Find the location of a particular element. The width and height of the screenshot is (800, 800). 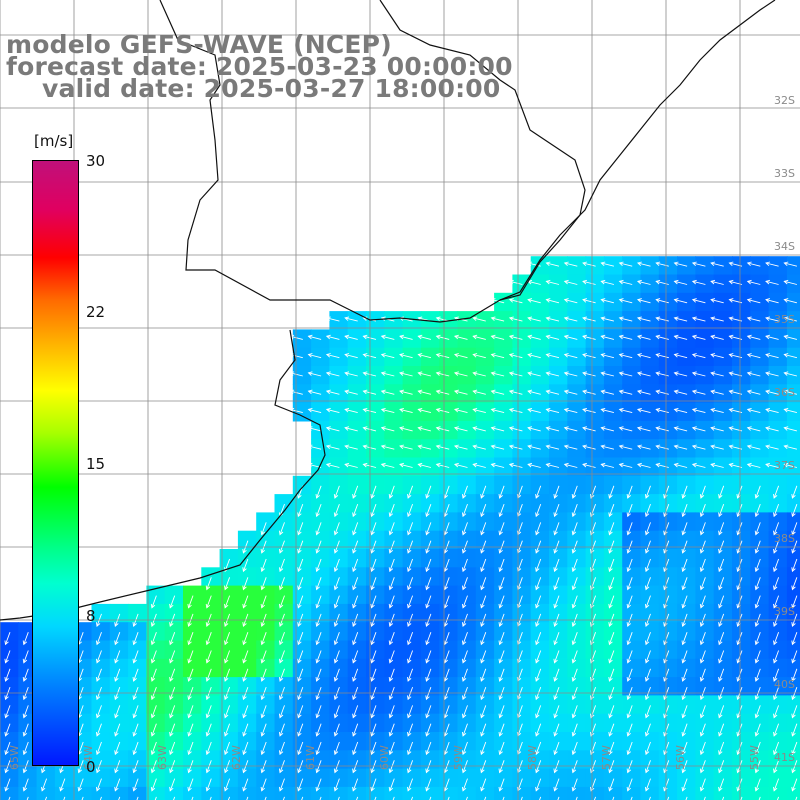

coastline-argentina is located at coordinates (163, 475).